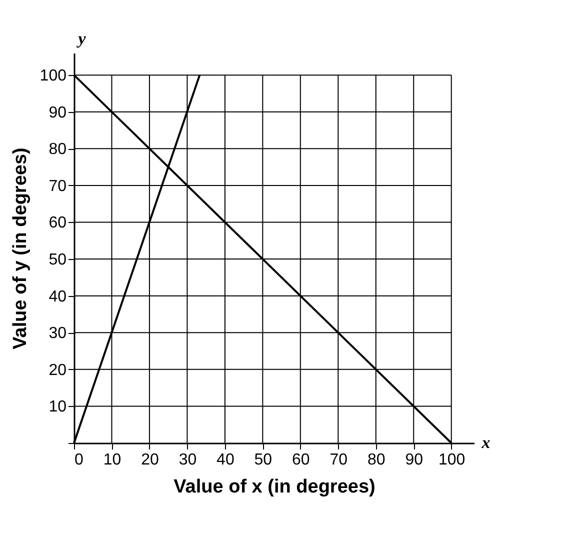 The height and width of the screenshot is (552, 564). Describe the element at coordinates (81, 38) in the screenshot. I see `text: y` at that location.